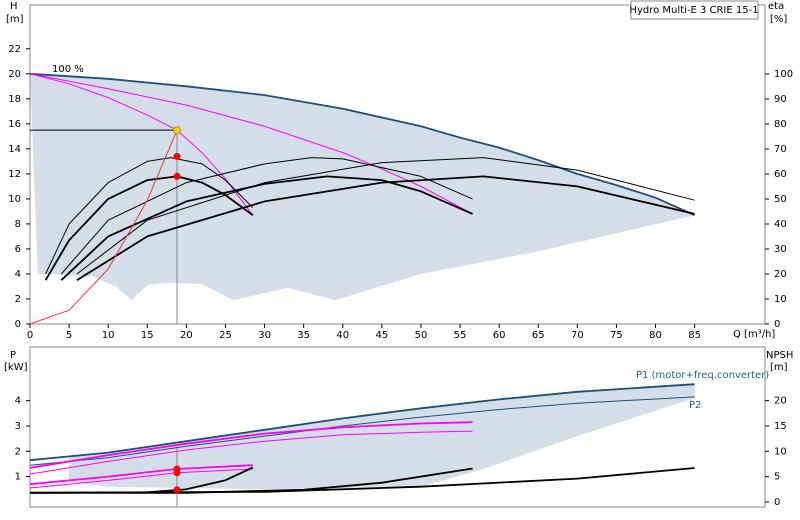 Image resolution: width=800 pixels, height=520 pixels. What do you see at coordinates (780, 99) in the screenshot?
I see `y2-tick-label: 90` at bounding box center [780, 99].